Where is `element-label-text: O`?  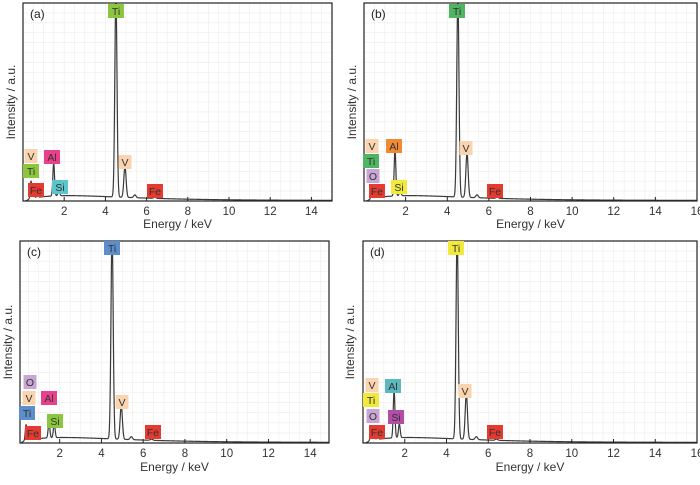
element-label-text: O is located at coordinates (30, 383).